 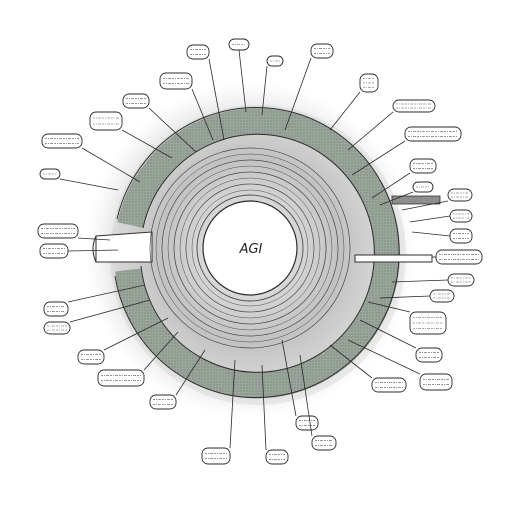 I want to click on right-connector, so click(x=397, y=229).